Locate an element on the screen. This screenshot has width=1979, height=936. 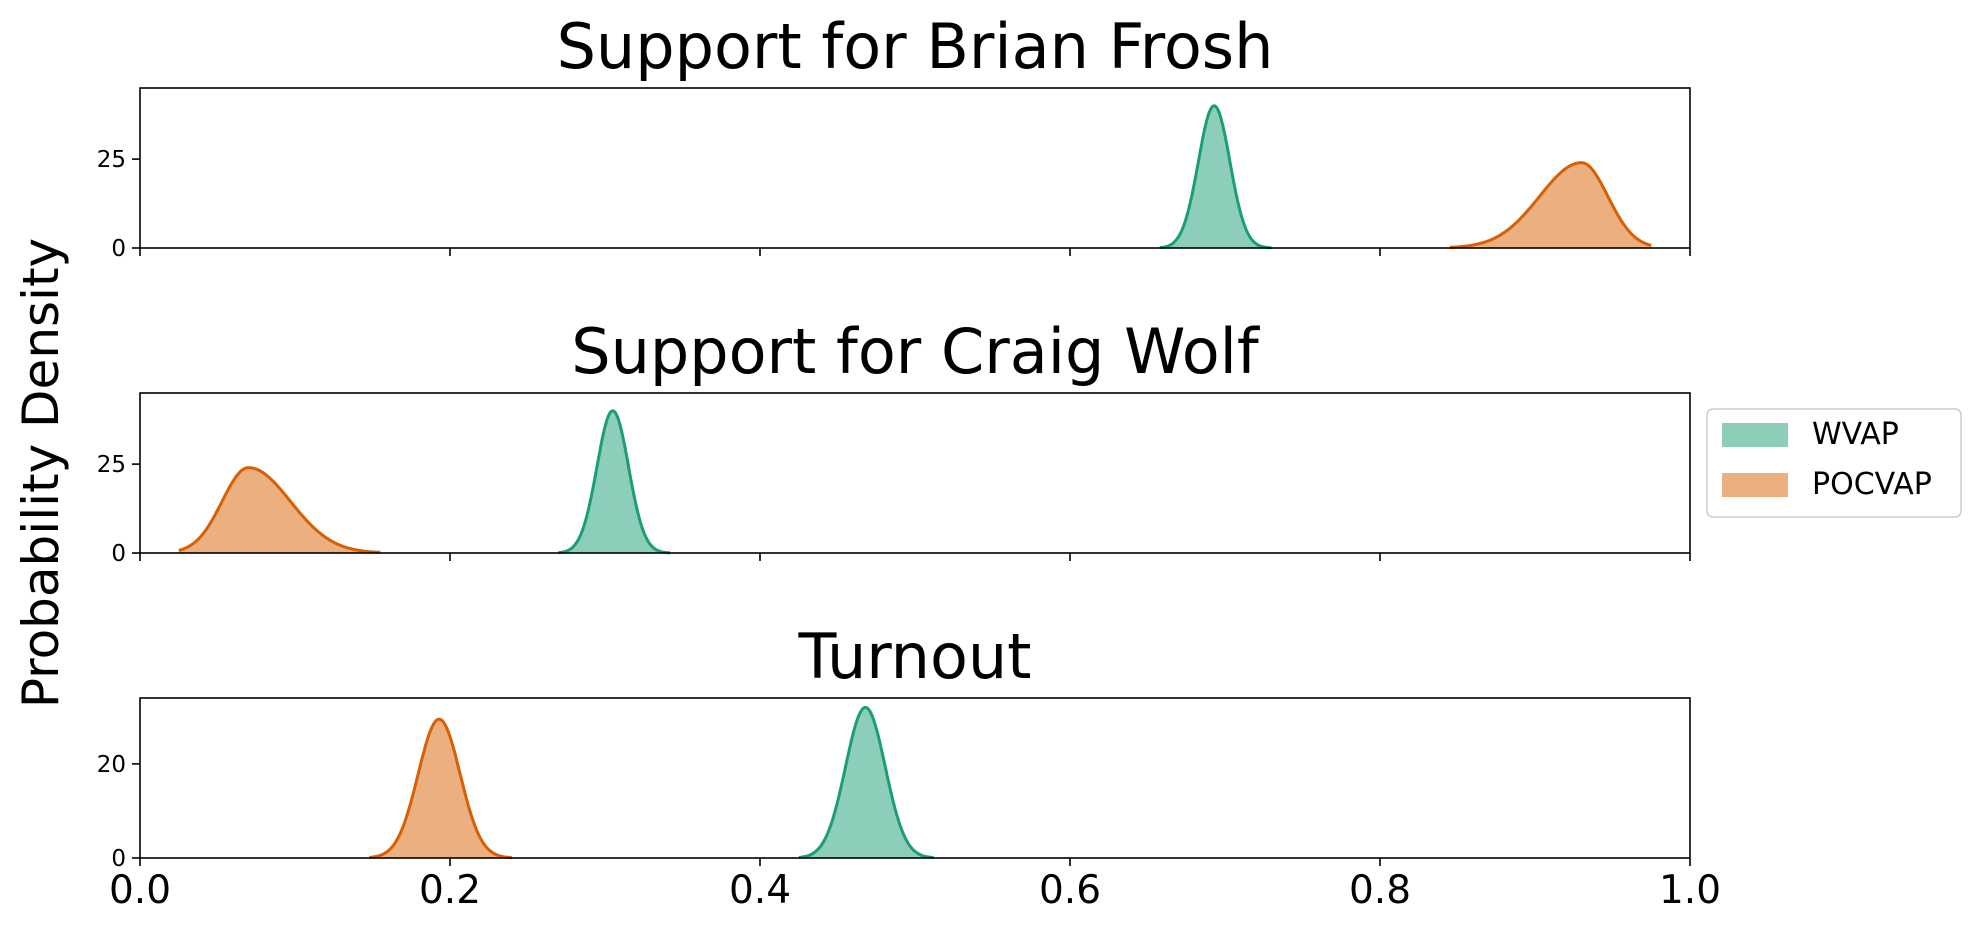
y-tick-label: 20 is located at coordinates (111, 765).